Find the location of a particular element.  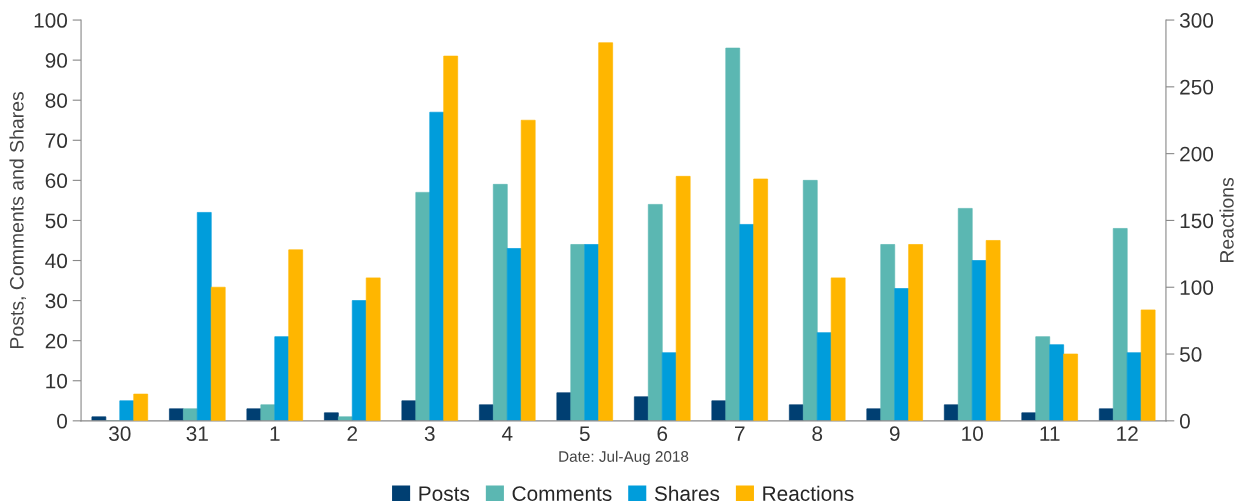

y-tick-label: 0 is located at coordinates (62, 421).